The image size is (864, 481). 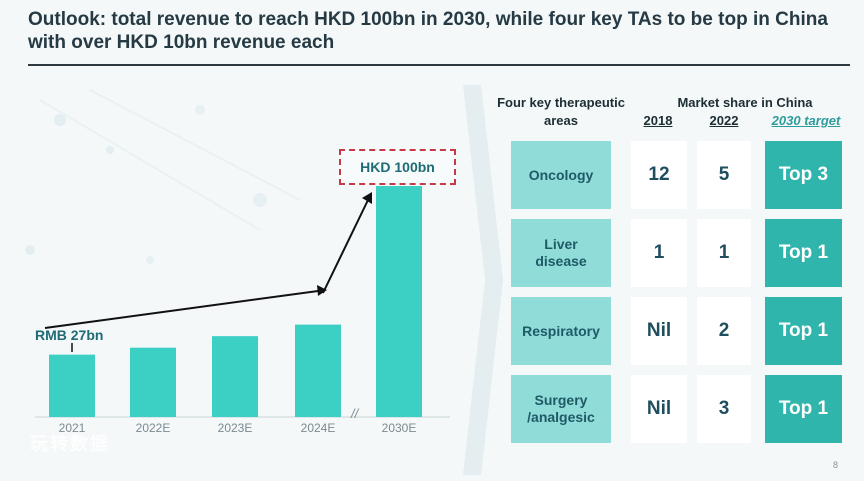 I want to click on x-tick-label: 2021, so click(x=72, y=428).